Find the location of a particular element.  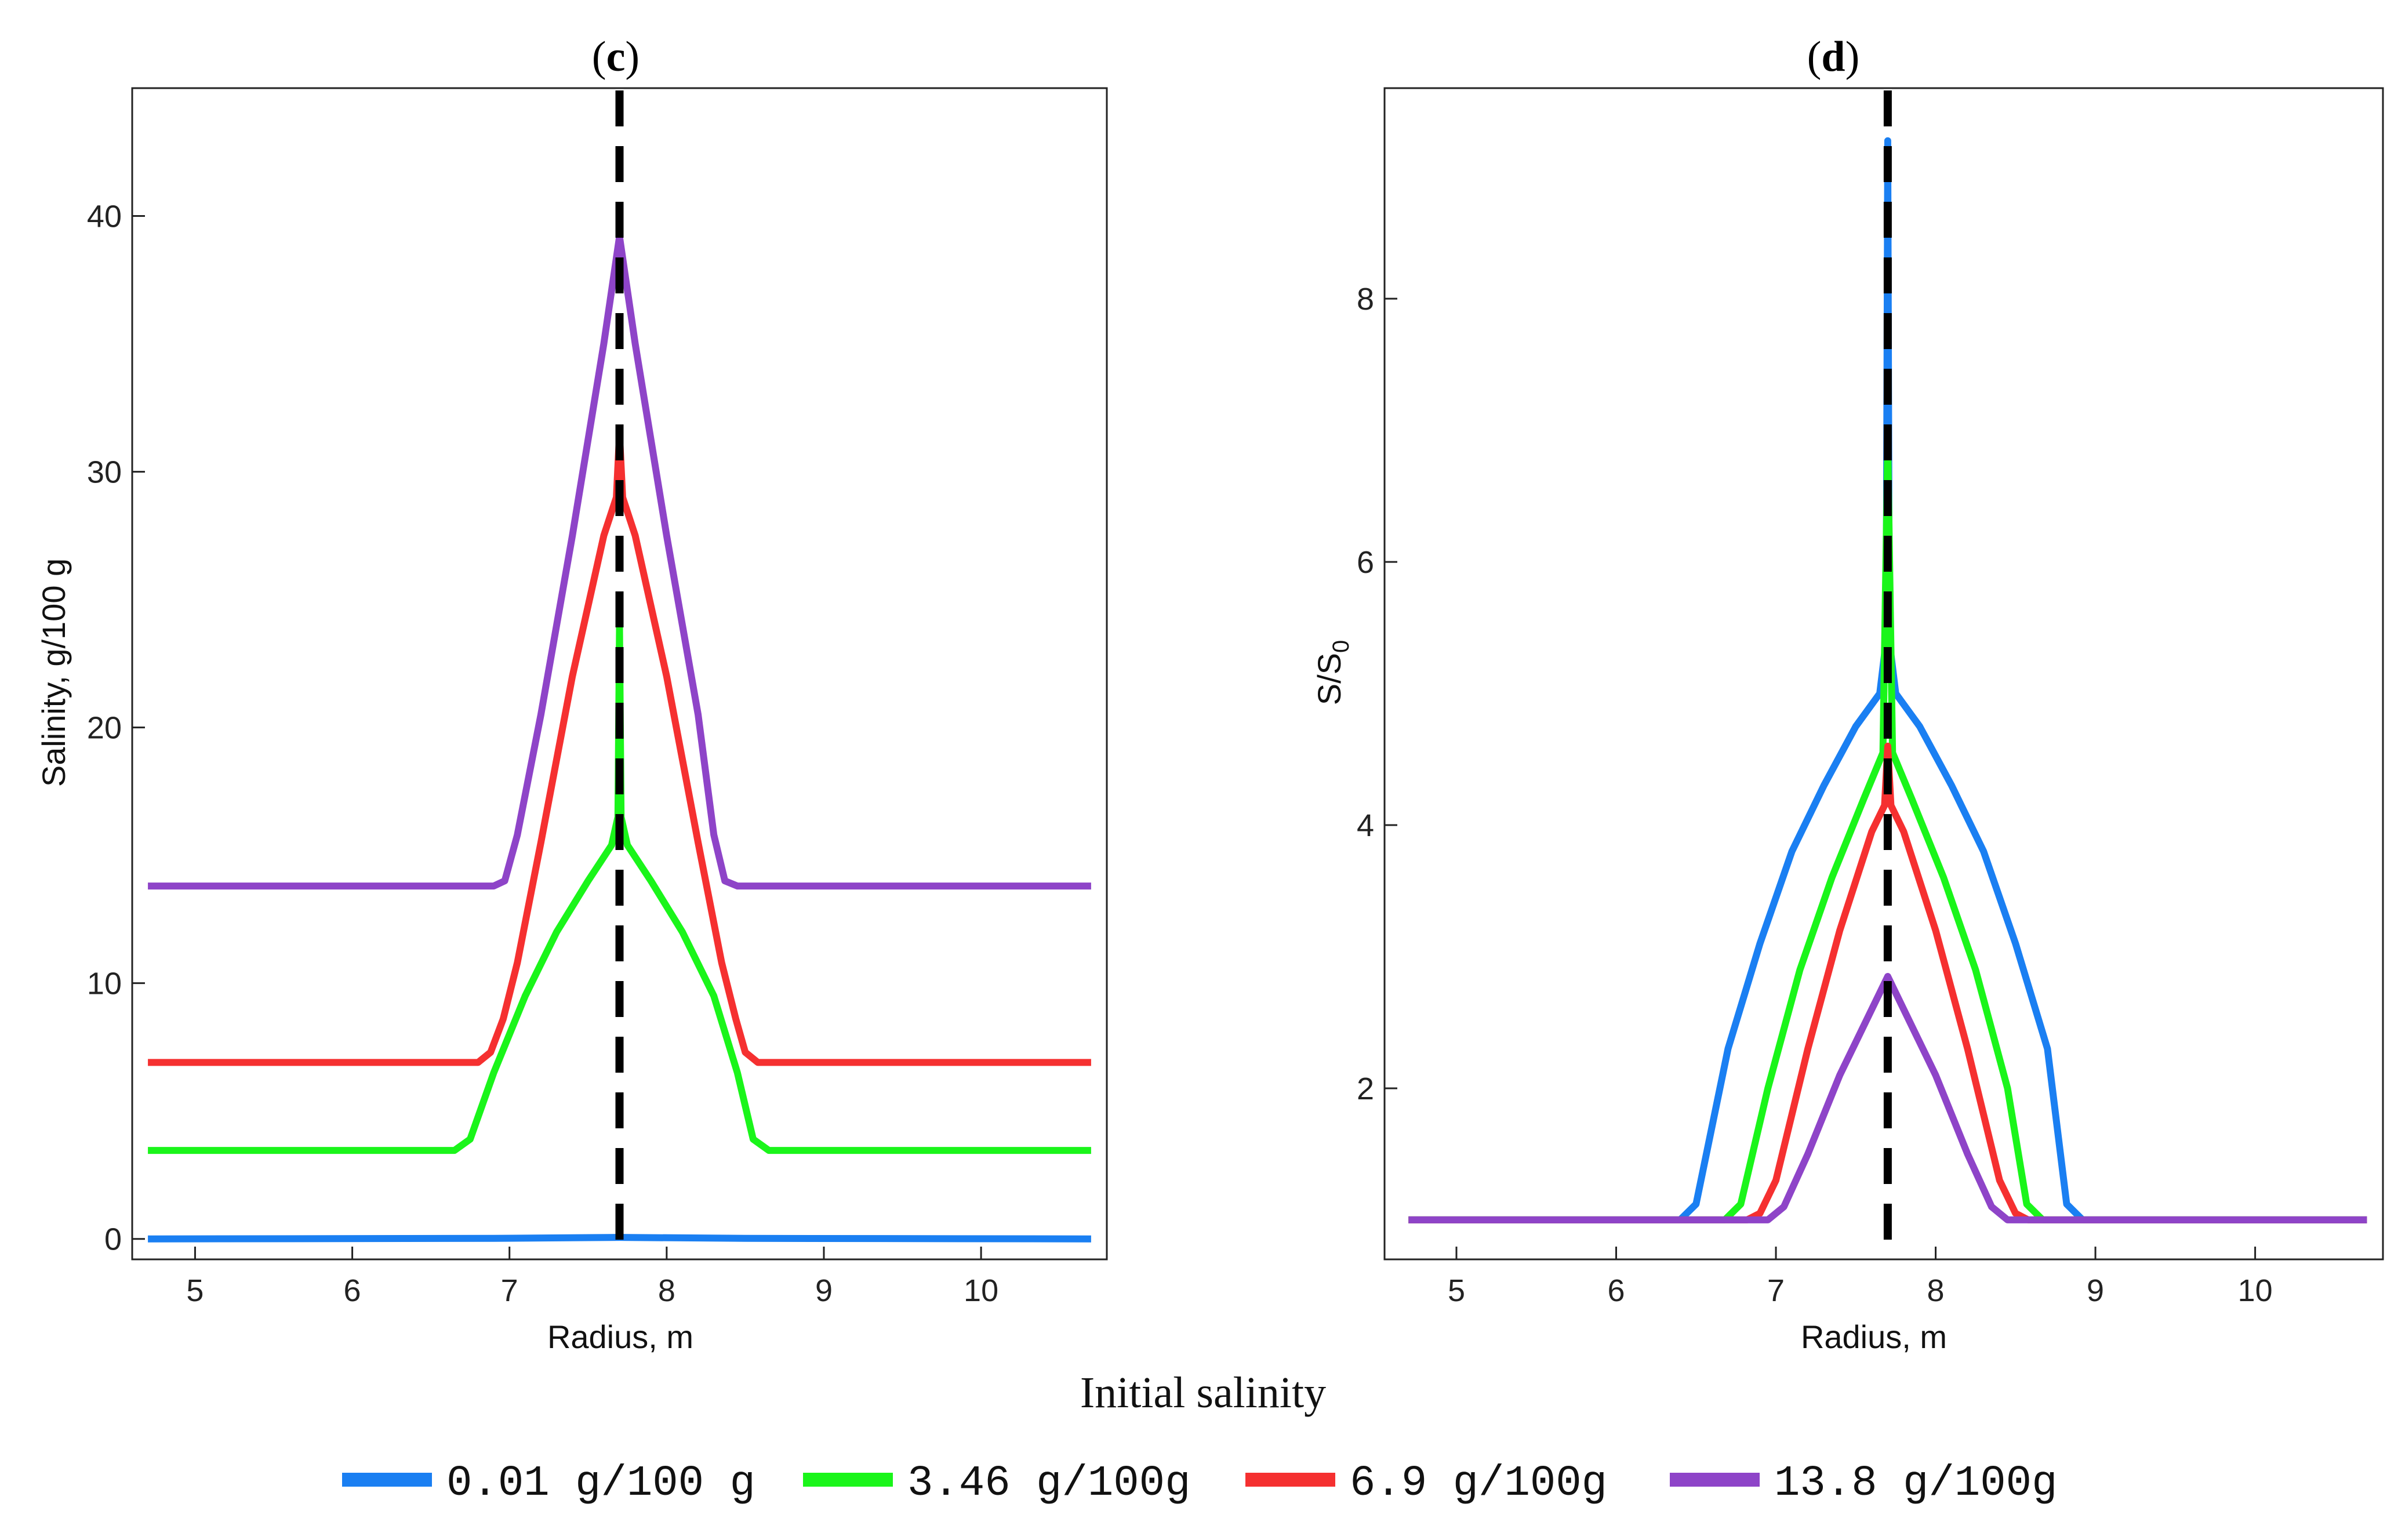

panel-c-letter: c is located at coordinates (616, 57).